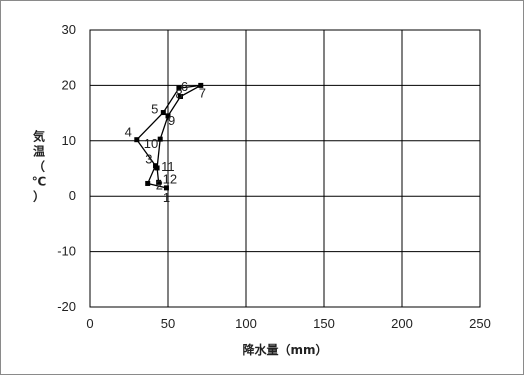  I want to click on x-tick-label: 100, so click(246, 323).